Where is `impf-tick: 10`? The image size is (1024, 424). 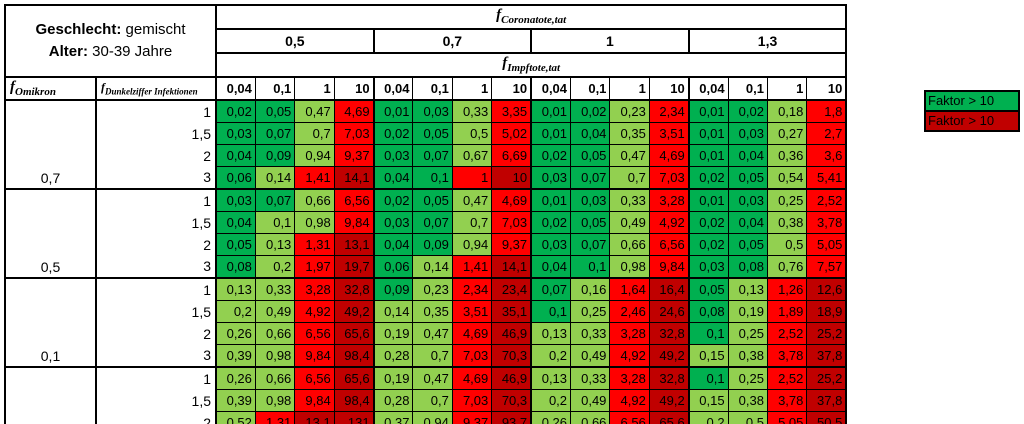 impf-tick: 10 is located at coordinates (669, 88).